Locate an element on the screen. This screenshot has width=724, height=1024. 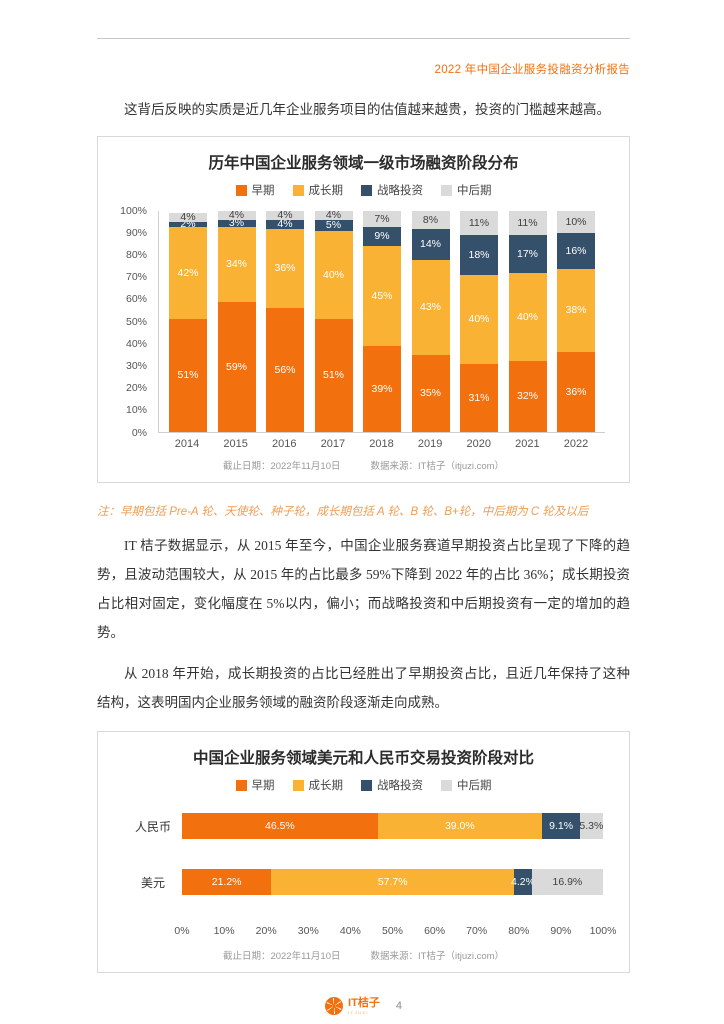
x-tick-label-2022: 2022 is located at coordinates (576, 444).